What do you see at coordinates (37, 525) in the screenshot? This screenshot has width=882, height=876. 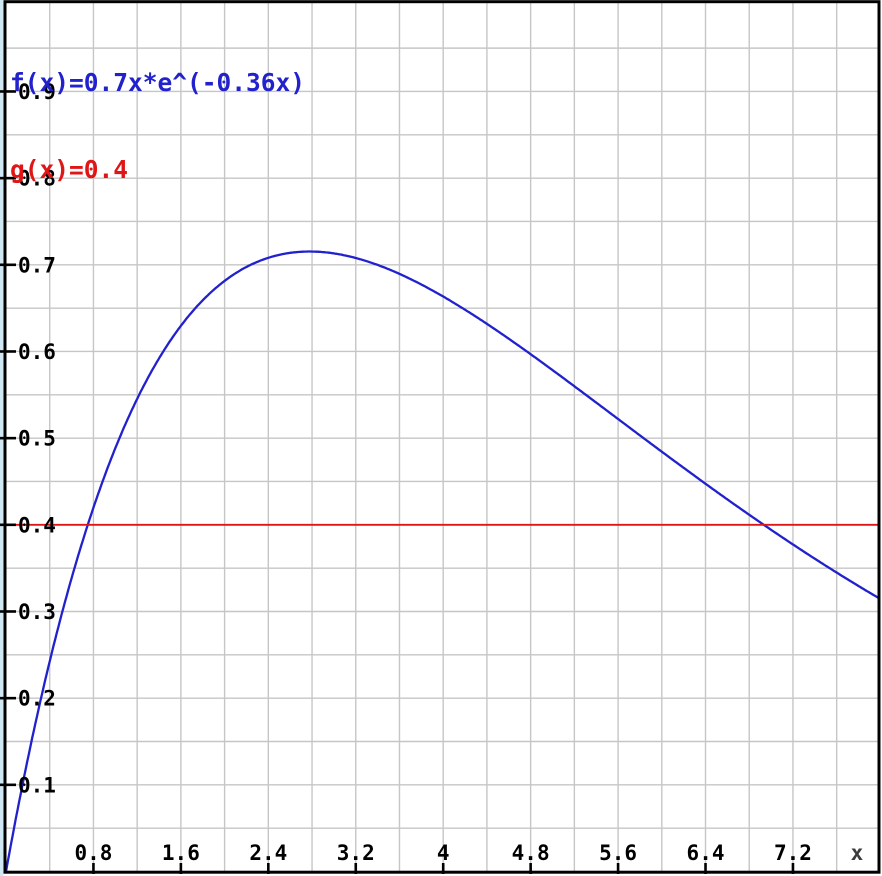 I see `y-axis-tick-label: 0.4` at bounding box center [37, 525].